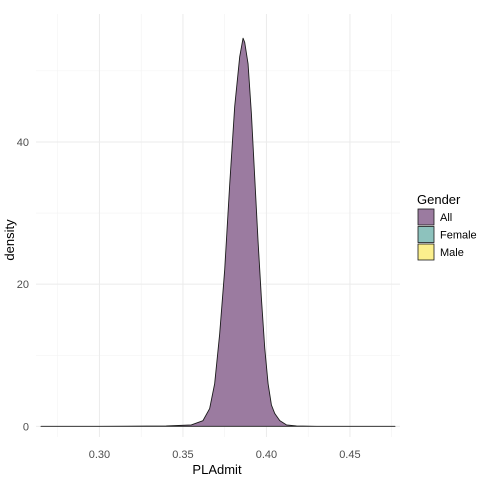  What do you see at coordinates (225, 455) in the screenshot?
I see `x-axis-ticks: 0.30 0.35 0.40 0.45` at bounding box center [225, 455].